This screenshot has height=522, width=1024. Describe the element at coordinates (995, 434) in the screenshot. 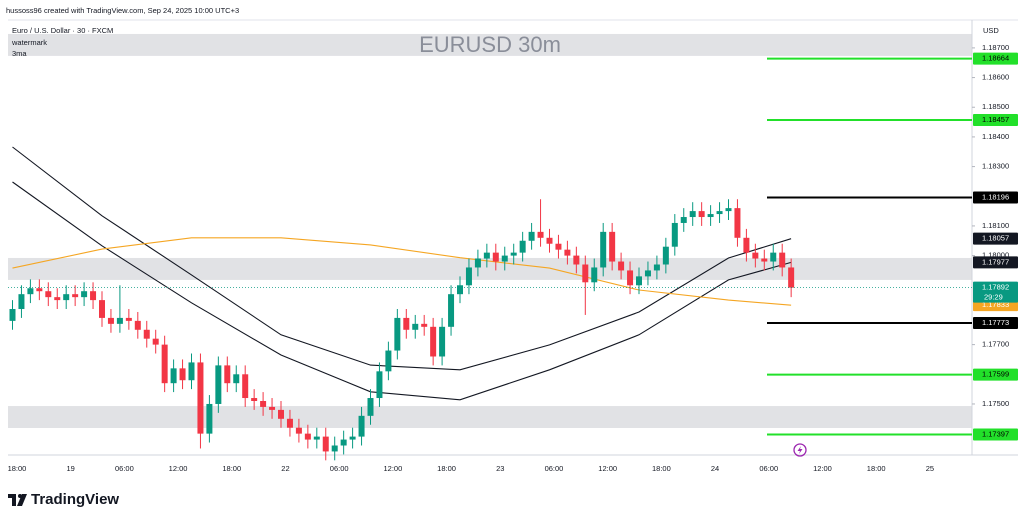

I see `level-label: 1.17397` at that location.